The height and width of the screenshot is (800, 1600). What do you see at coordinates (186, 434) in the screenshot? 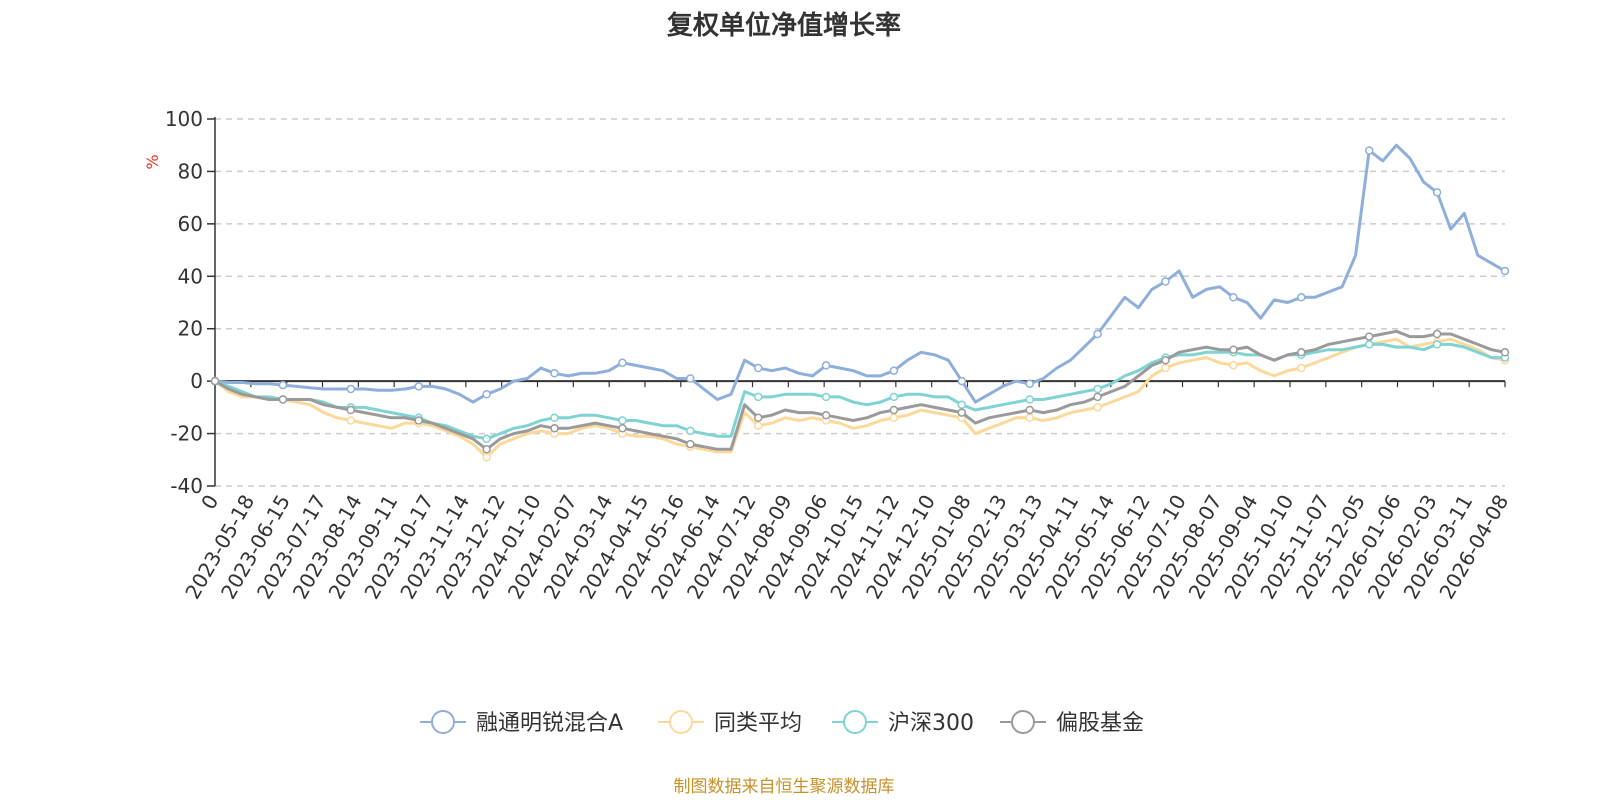
I see `y-tick-label: -20` at bounding box center [186, 434].